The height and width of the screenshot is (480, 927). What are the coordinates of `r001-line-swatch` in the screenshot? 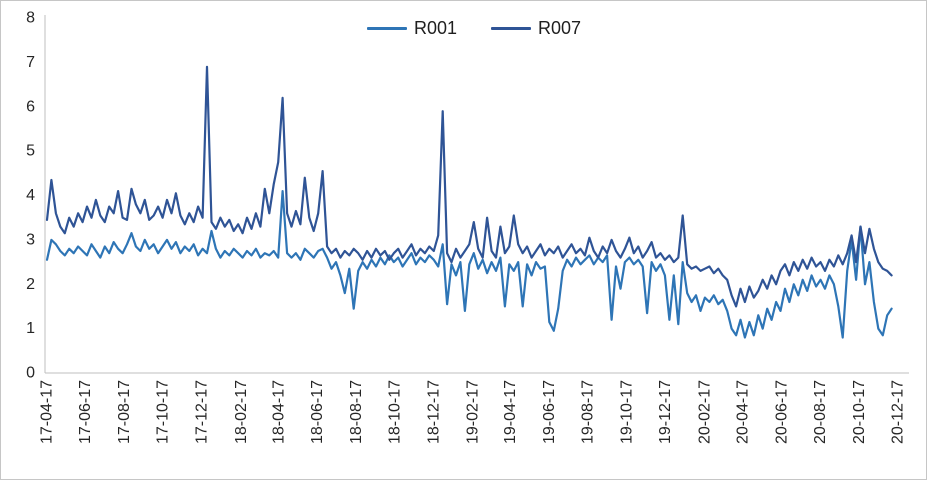 It's located at (387, 28).